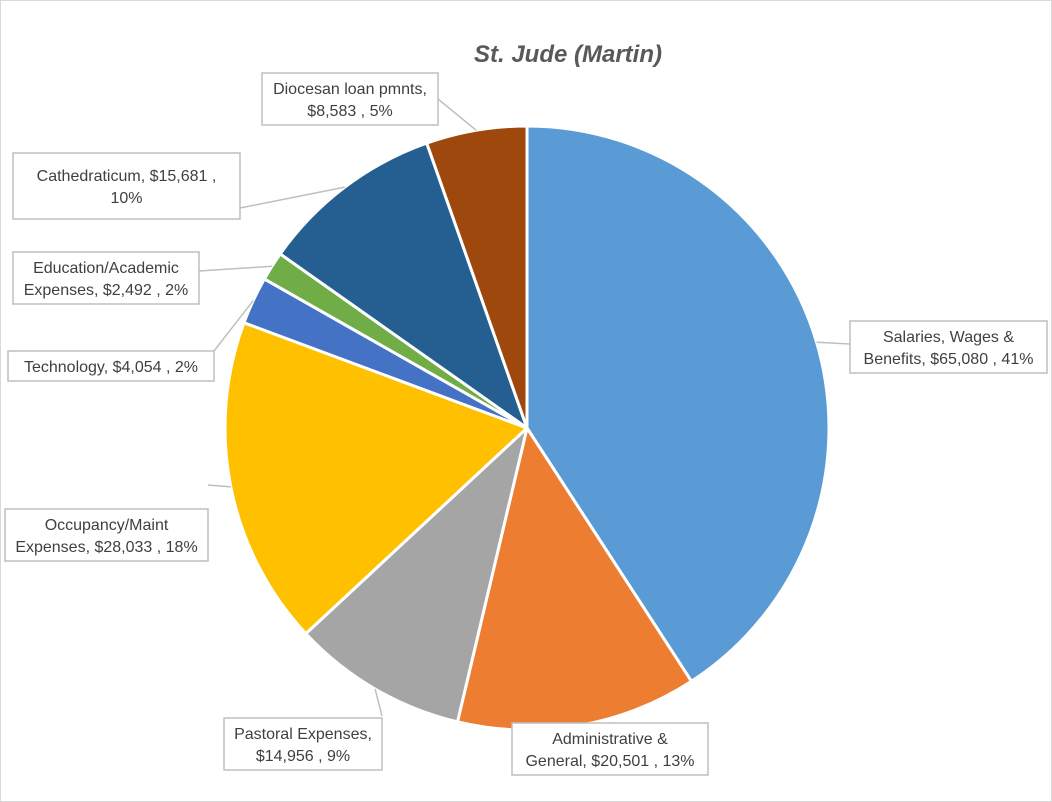 The width and height of the screenshot is (1052, 802). Describe the element at coordinates (126, 198) in the screenshot. I see `data-label-text-6-1: 10%` at that location.